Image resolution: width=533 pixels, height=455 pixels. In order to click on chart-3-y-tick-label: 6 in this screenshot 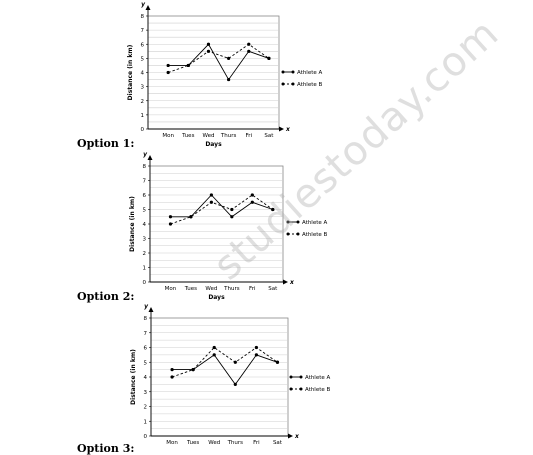, I will do `click(146, 349)`.